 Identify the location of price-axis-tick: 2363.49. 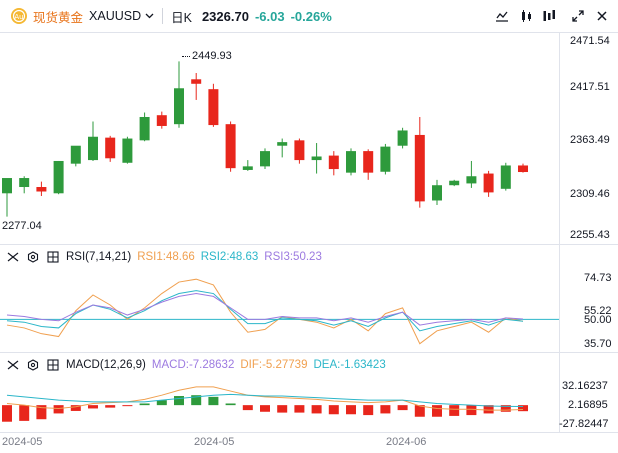
(590, 140).